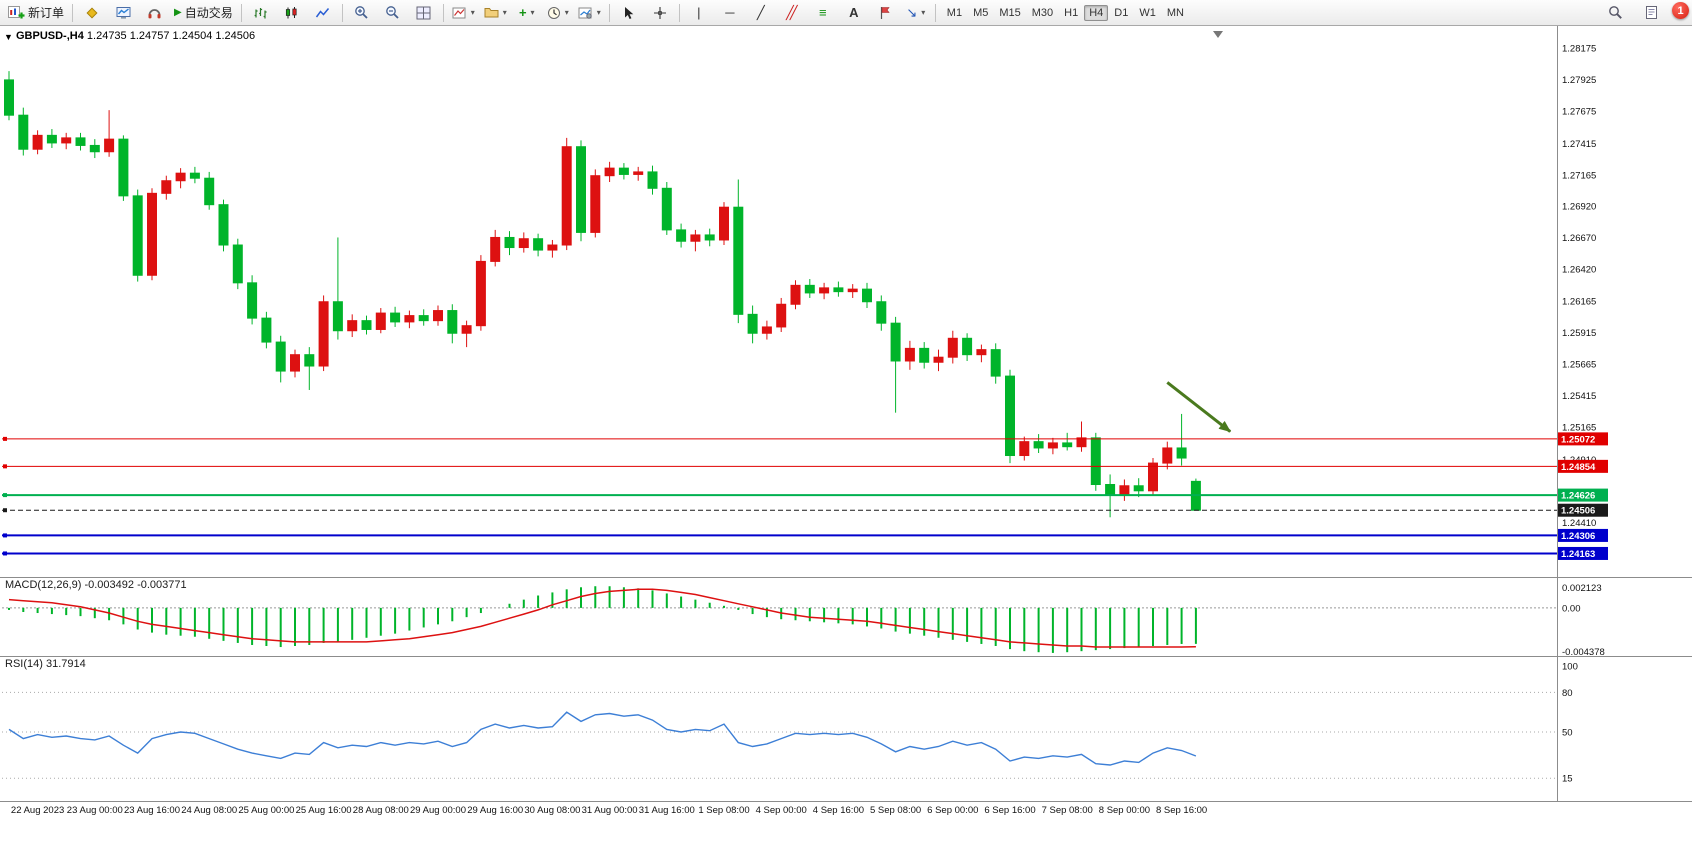 This screenshot has height=856, width=1692. What do you see at coordinates (1199, 407) in the screenshot?
I see `annotation-arrow` at bounding box center [1199, 407].